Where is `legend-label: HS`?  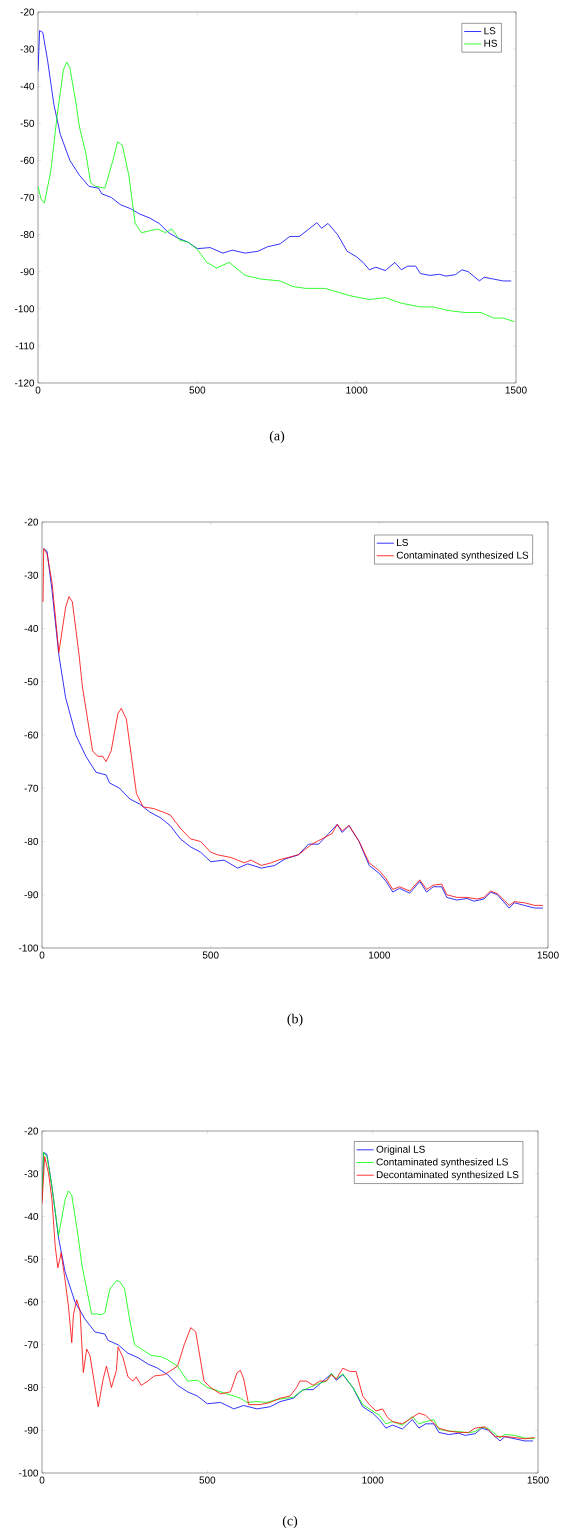
legend-label: HS is located at coordinates (491, 43).